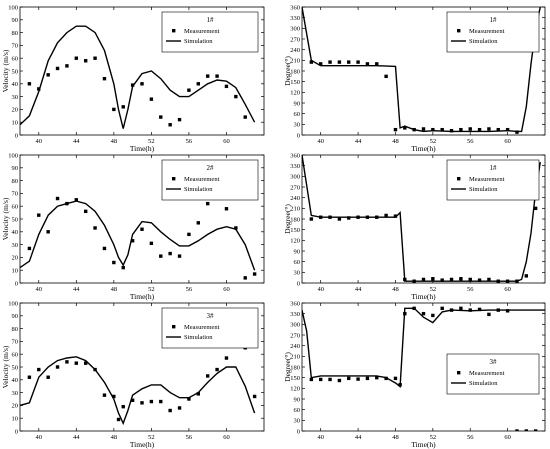  Describe the element at coordinates (297, 114) in the screenshot. I see `y-tick-label: 60` at that location.